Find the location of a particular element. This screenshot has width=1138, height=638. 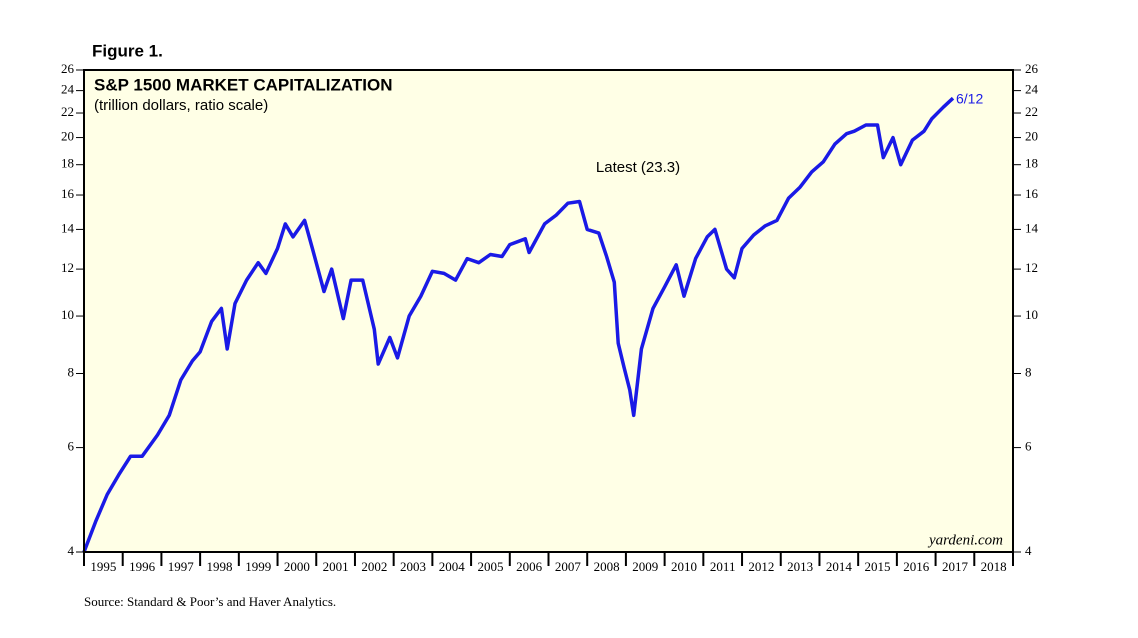

x-tick-label: 2018 is located at coordinates (994, 566).